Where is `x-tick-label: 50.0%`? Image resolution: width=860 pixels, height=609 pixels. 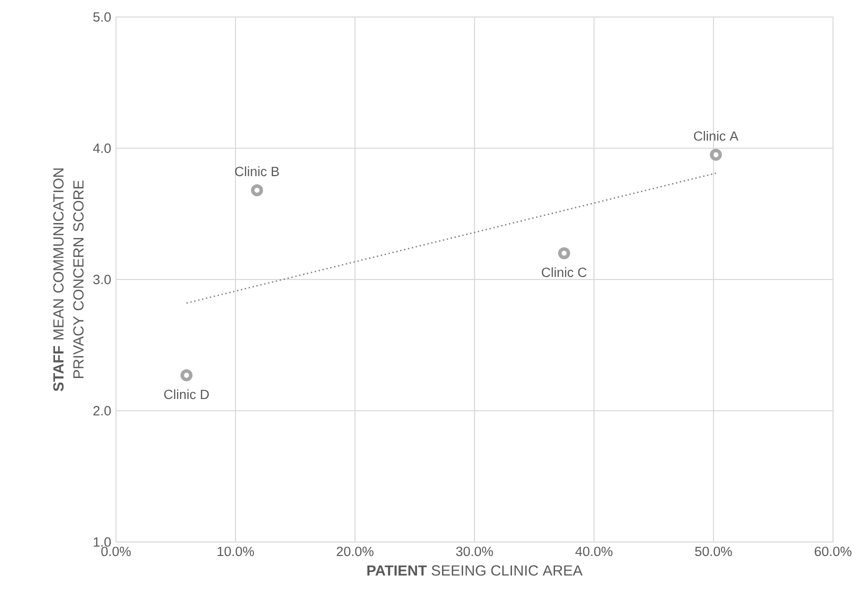 x-tick-label: 50.0% is located at coordinates (713, 551).